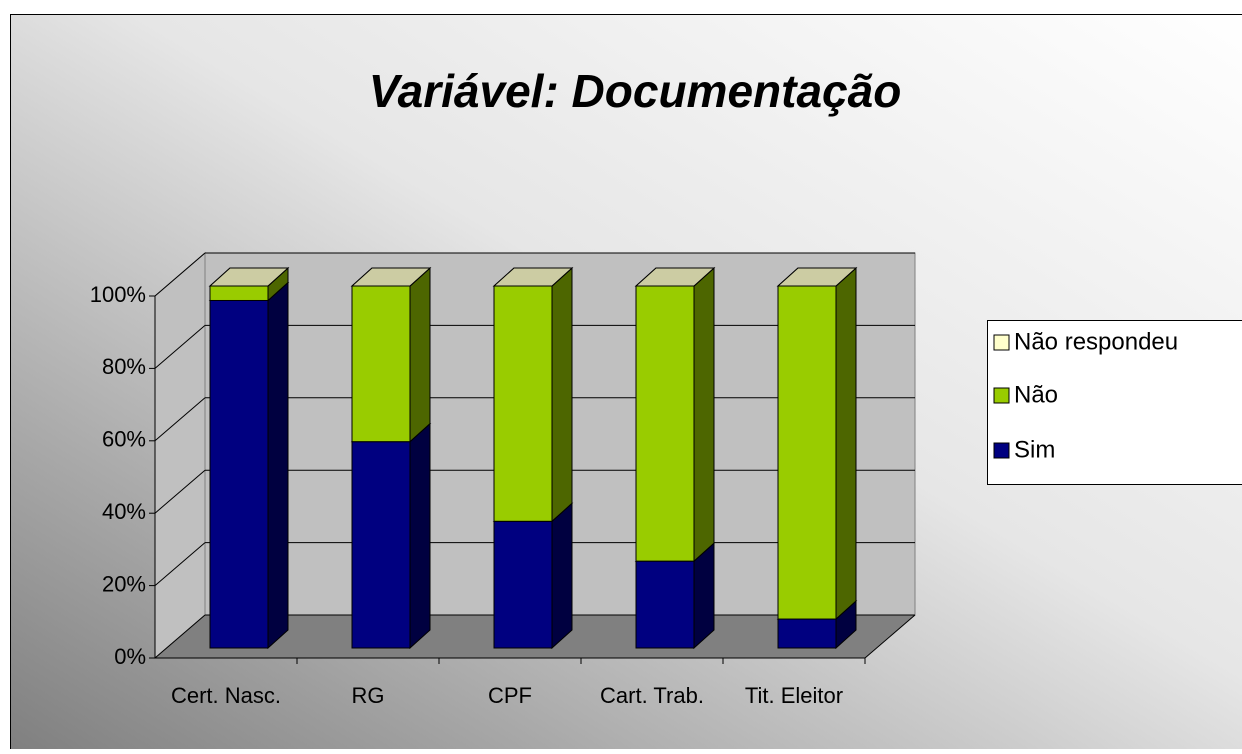 The image size is (1242, 754). What do you see at coordinates (635, 91) in the screenshot?
I see `chart-title: Variável: Documentação` at bounding box center [635, 91].